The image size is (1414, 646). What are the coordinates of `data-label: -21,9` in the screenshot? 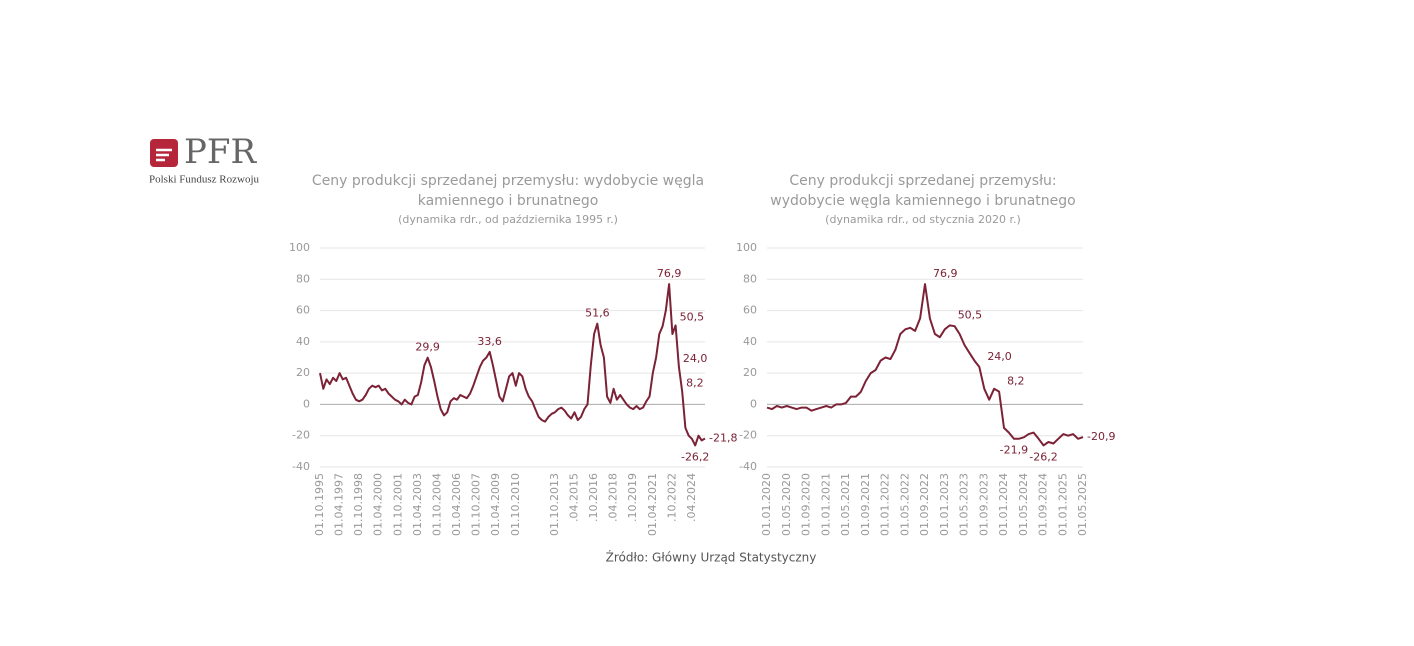 It's located at (1014, 450).